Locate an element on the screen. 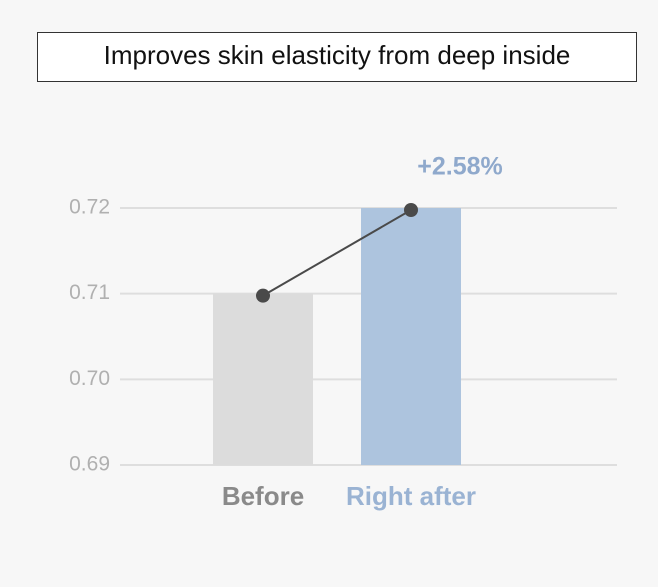 This screenshot has width=658, height=587. title-box is located at coordinates (337, 57).